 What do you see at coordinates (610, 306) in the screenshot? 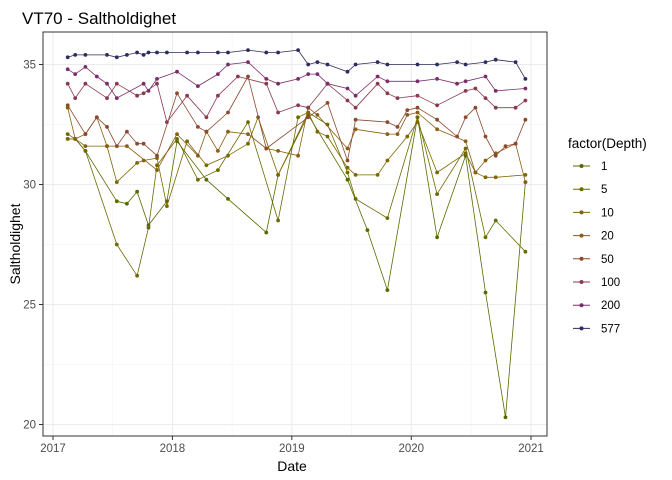
I see `legend-label: 200` at bounding box center [610, 306].